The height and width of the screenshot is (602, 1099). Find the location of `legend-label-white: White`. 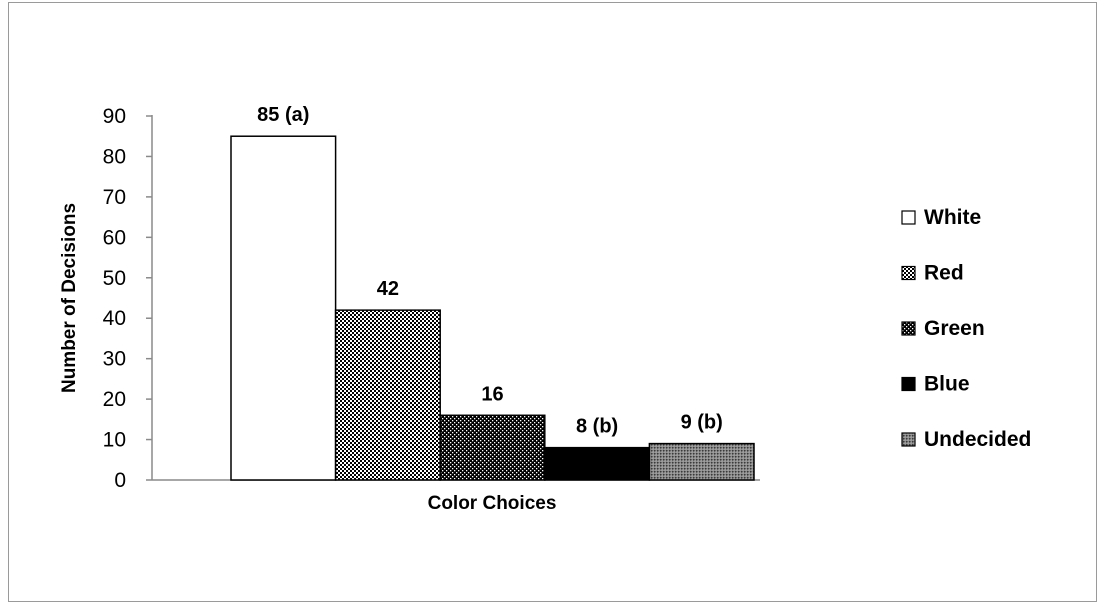

legend-label-white: White is located at coordinates (952, 217).